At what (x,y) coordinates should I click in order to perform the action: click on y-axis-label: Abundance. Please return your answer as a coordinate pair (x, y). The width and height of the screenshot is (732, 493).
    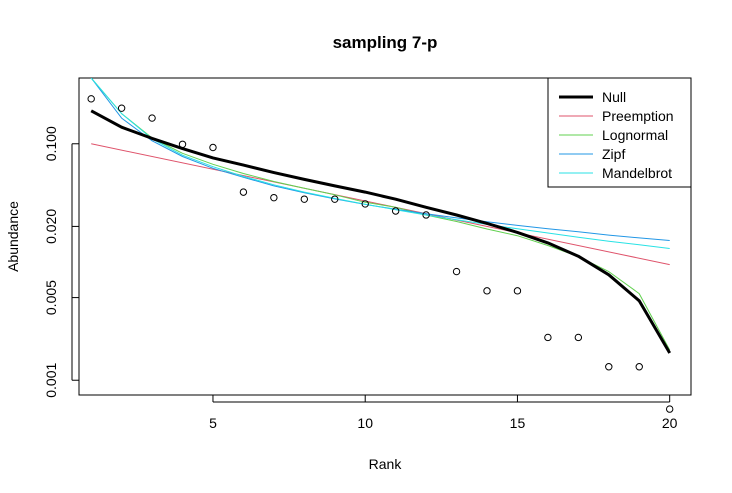
    Looking at the image, I should click on (13, 236).